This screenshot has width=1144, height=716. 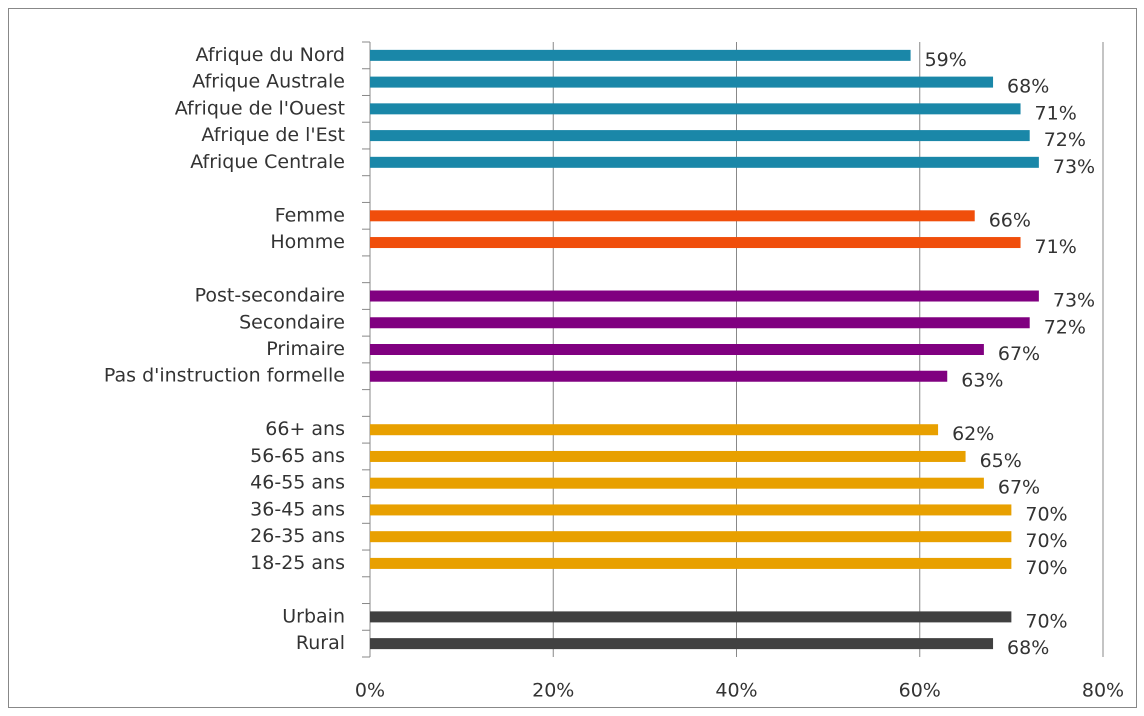 What do you see at coordinates (273, 135) in the screenshot?
I see `category-label: Afrique de l'Est` at bounding box center [273, 135].